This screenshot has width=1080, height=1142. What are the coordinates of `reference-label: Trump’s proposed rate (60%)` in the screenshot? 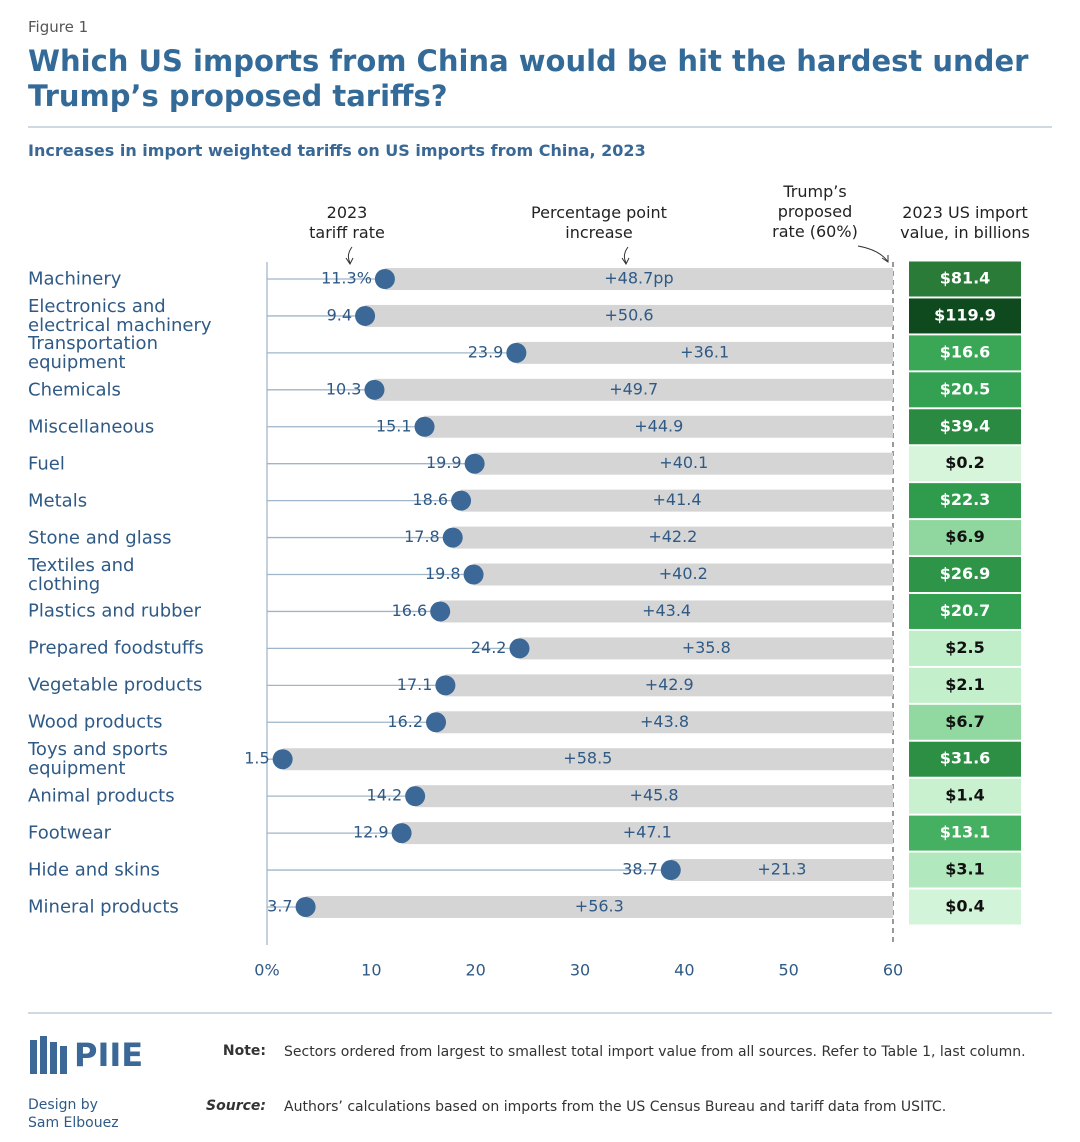 It's located at (815, 211).